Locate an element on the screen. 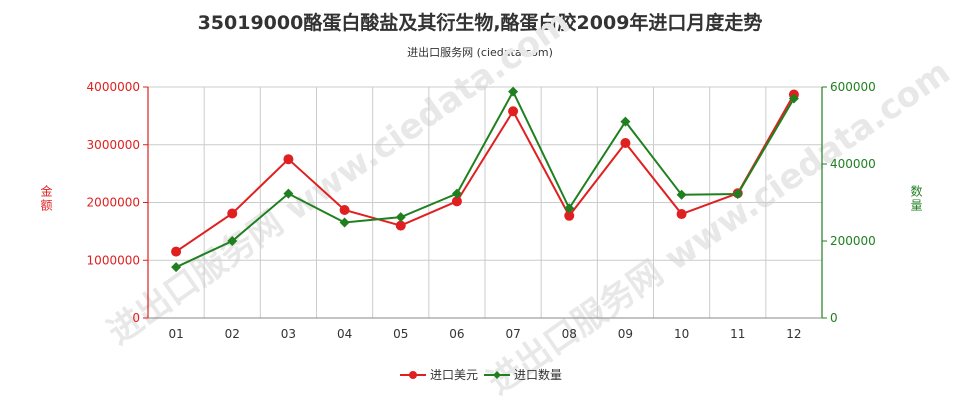 The image size is (960, 403). y-axis-left-label: 金额 is located at coordinates (46, 199).